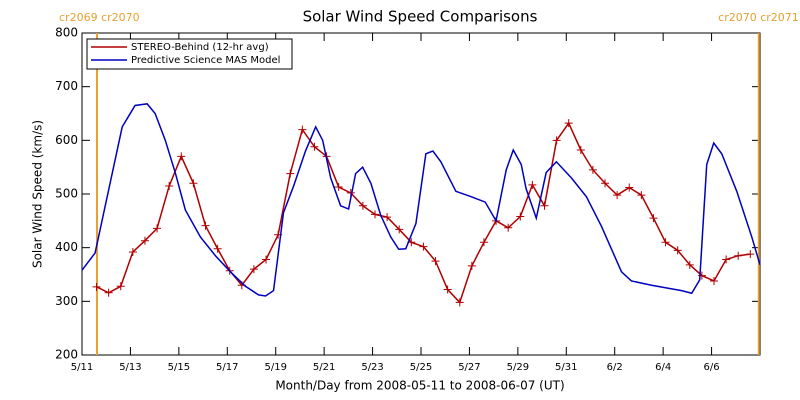 This screenshot has width=800, height=400. I want to click on y-tick-label: 700, so click(66, 86).